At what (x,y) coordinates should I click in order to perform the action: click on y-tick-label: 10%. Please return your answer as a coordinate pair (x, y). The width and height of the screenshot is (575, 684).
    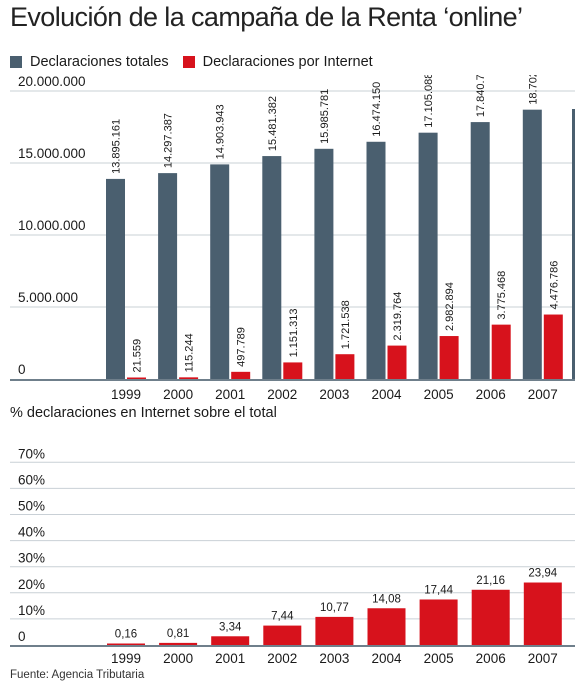
    Looking at the image, I should click on (31, 610).